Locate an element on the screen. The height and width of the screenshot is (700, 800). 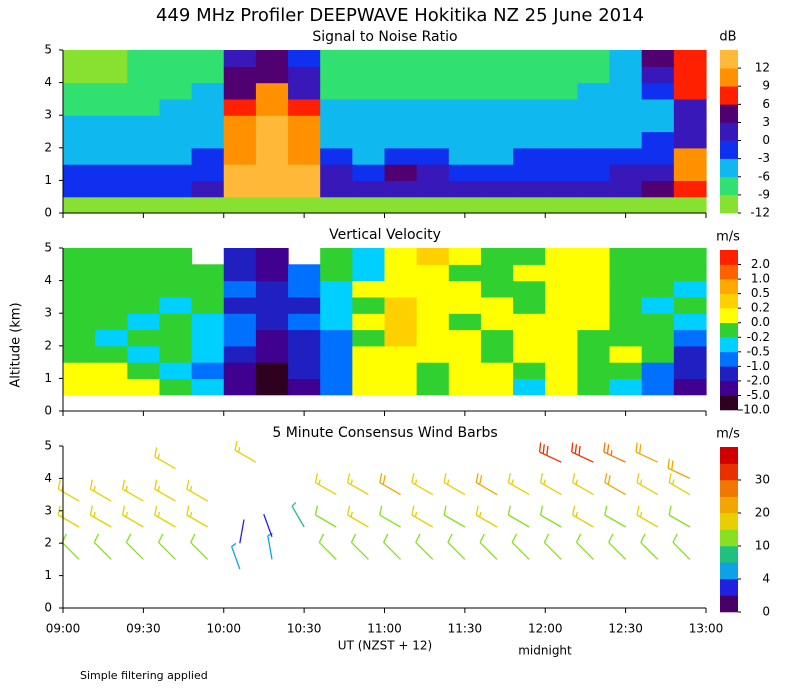
colorbar-tick-label: 4 is located at coordinates (766, 579).